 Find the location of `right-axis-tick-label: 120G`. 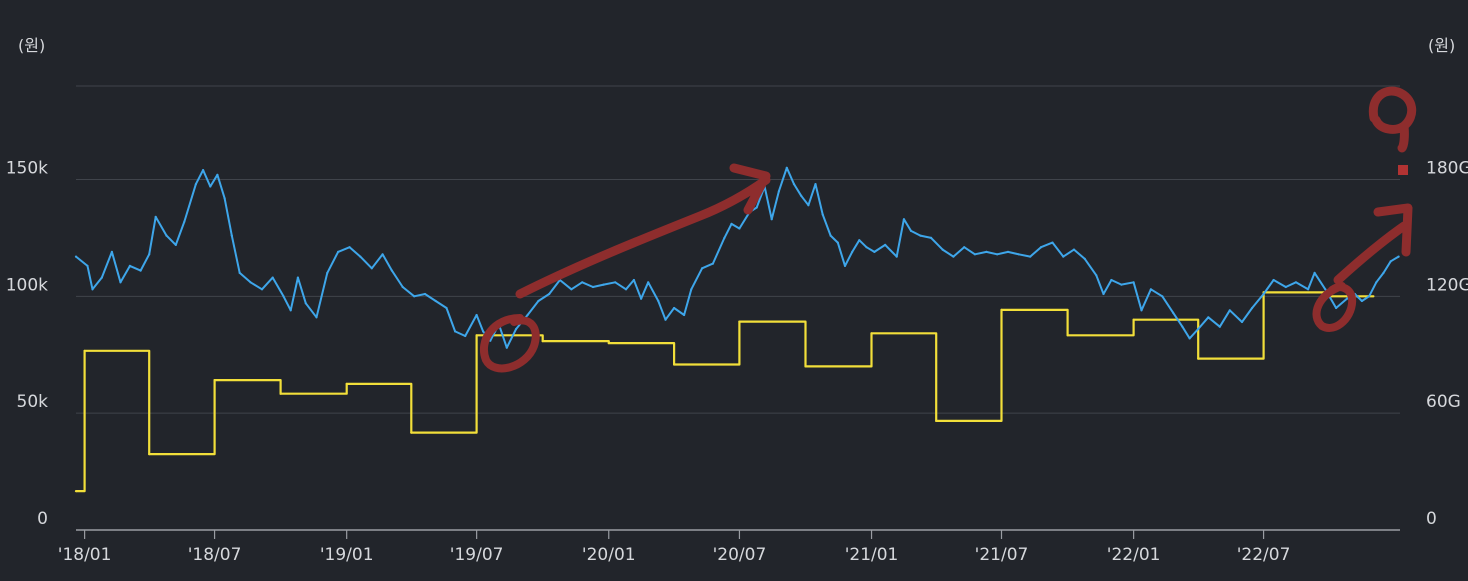

right-axis-tick-label: 120G is located at coordinates (1447, 285).